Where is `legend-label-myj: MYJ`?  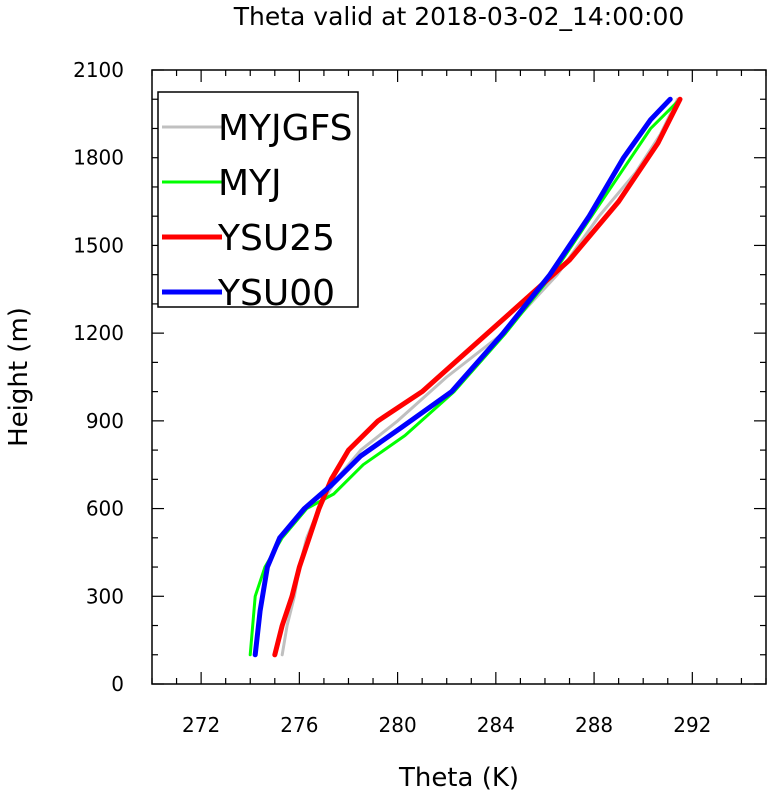
legend-label-myj: MYJ is located at coordinates (250, 183).